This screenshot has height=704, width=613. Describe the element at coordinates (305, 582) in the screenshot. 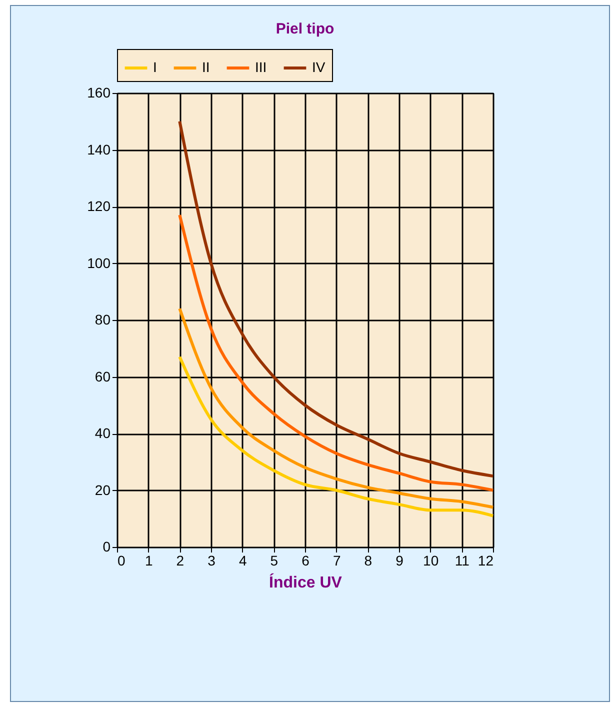

I see `x-axis-title: Índice UV` at that location.